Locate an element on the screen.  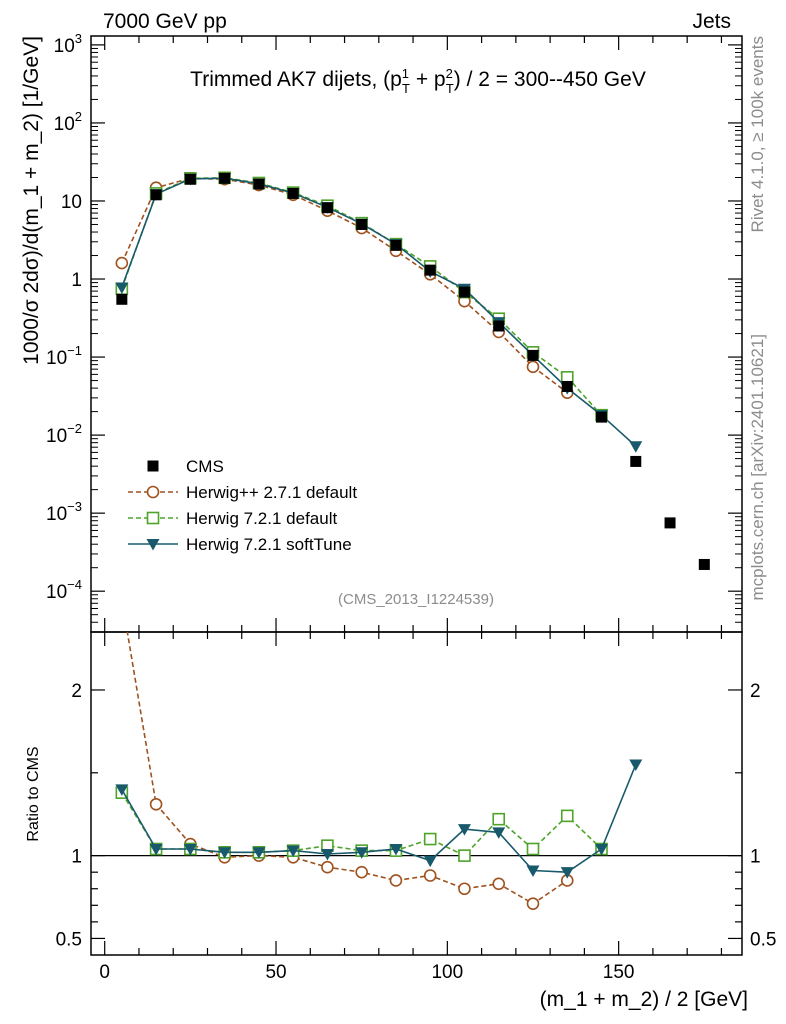
title-sup-1: 1 is located at coordinates (405, 73).